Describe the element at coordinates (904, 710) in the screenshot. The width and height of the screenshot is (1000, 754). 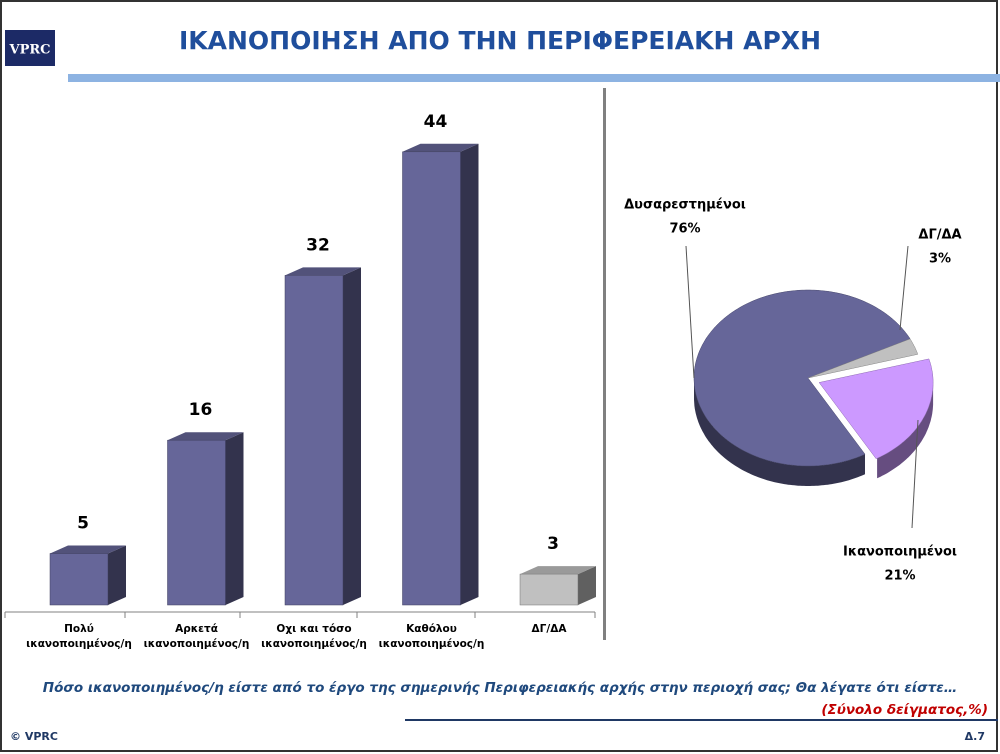
I see `note: (Σύνολο δείγματος,%)` at that location.